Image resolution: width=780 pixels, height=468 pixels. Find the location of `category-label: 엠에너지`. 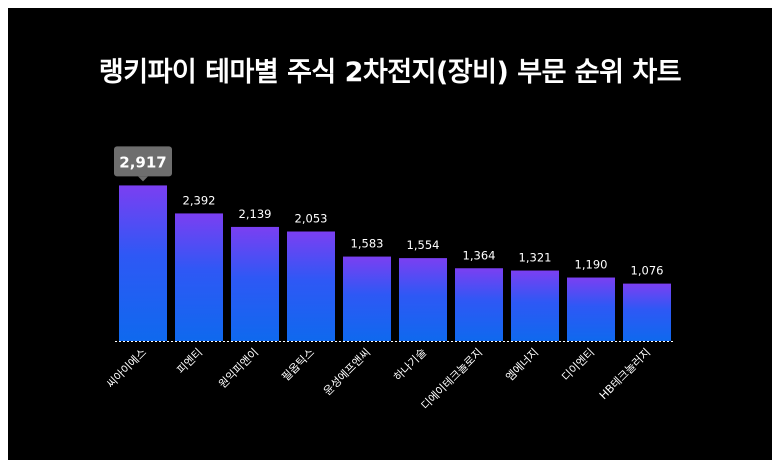

category-label: 엠에너지 is located at coordinates (522, 365).